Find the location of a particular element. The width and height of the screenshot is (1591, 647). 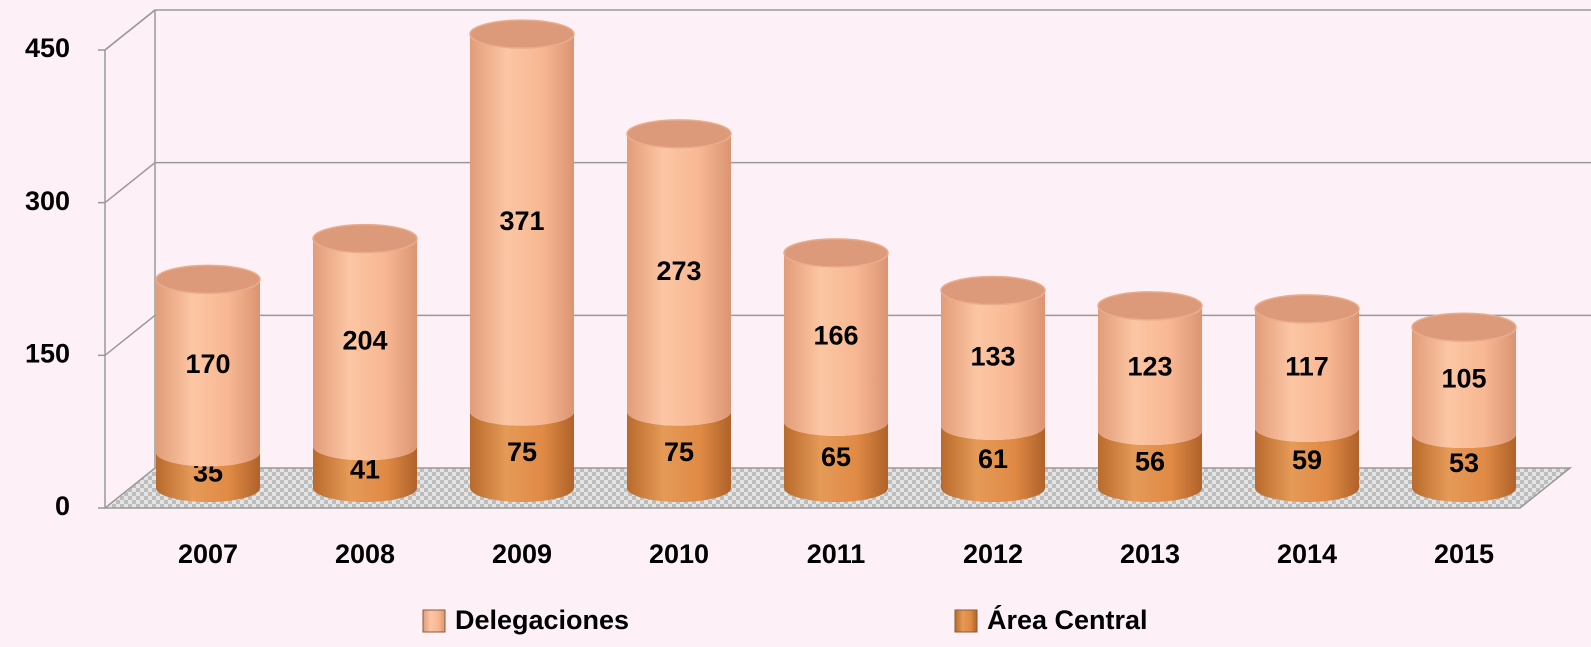

value-label: 65 is located at coordinates (836, 457).